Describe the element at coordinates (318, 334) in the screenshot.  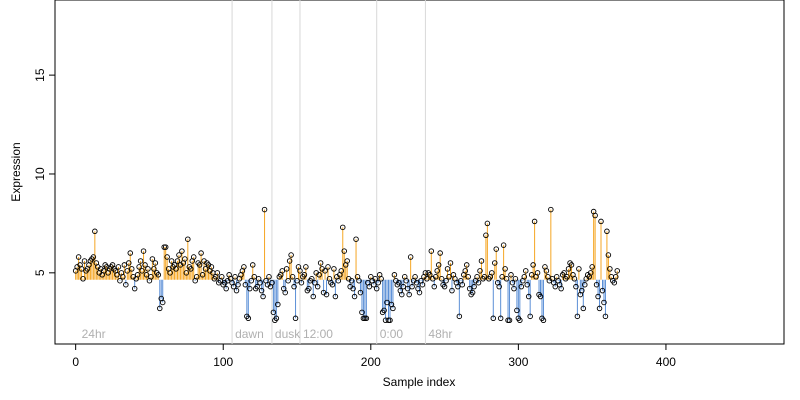
I see `annotation-label: 12:00` at that location.